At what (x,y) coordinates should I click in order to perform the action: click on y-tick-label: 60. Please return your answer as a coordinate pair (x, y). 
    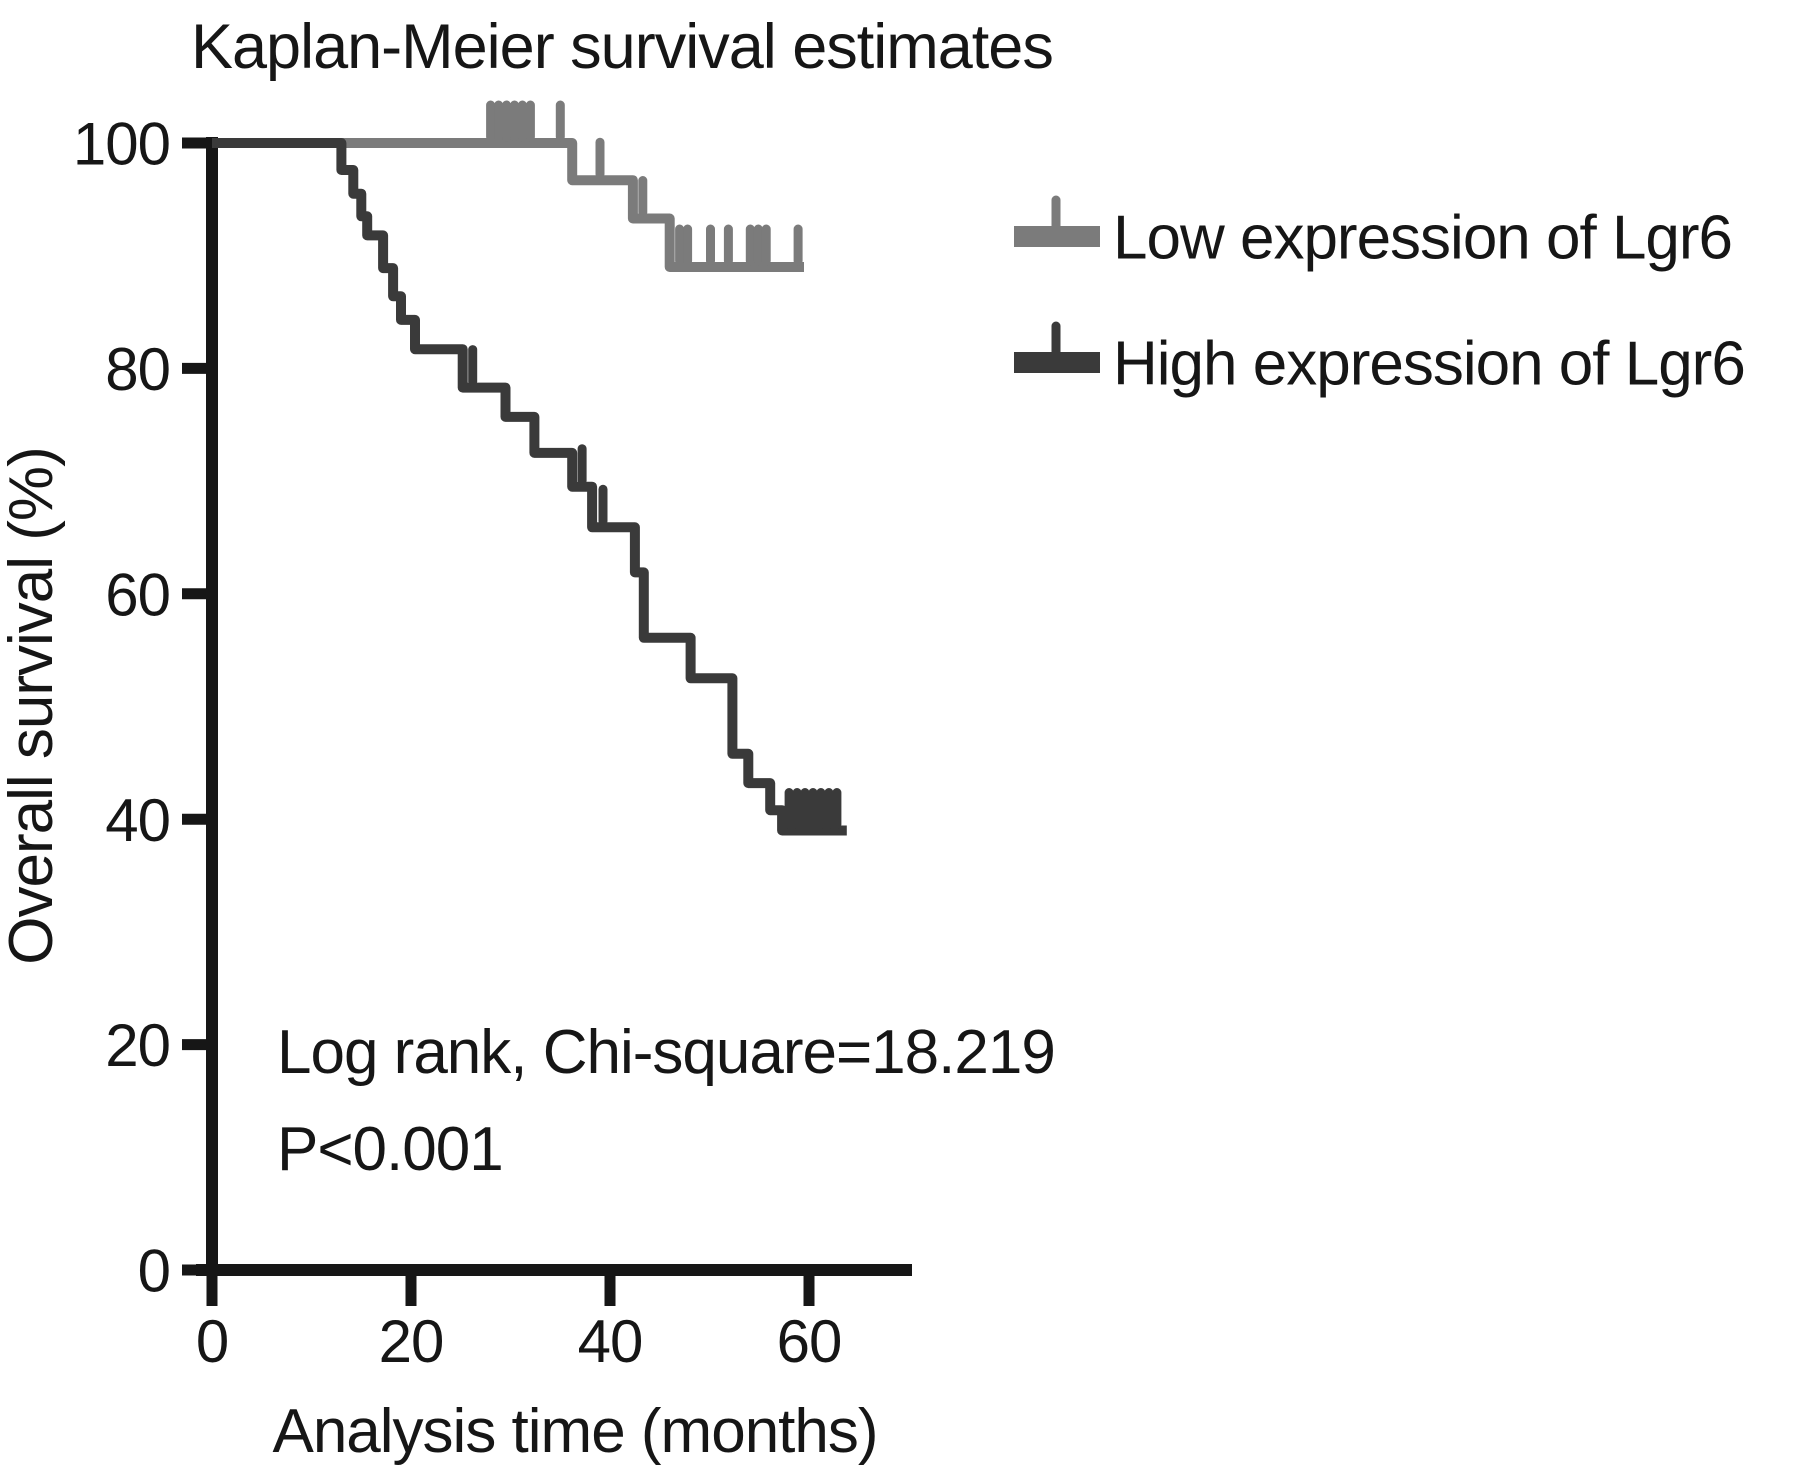
    Looking at the image, I should click on (137, 594).